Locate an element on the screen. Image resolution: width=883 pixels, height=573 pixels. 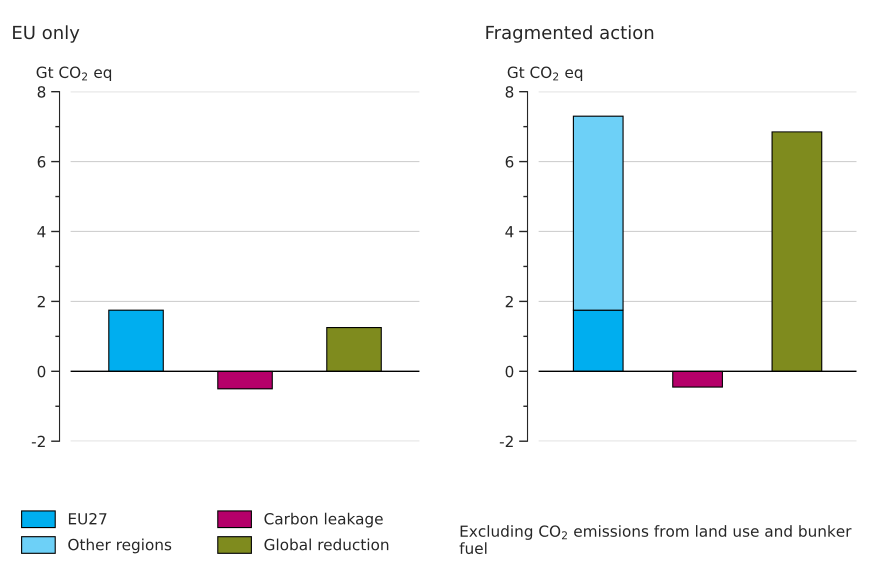
chart-title: EU only is located at coordinates (46, 34).